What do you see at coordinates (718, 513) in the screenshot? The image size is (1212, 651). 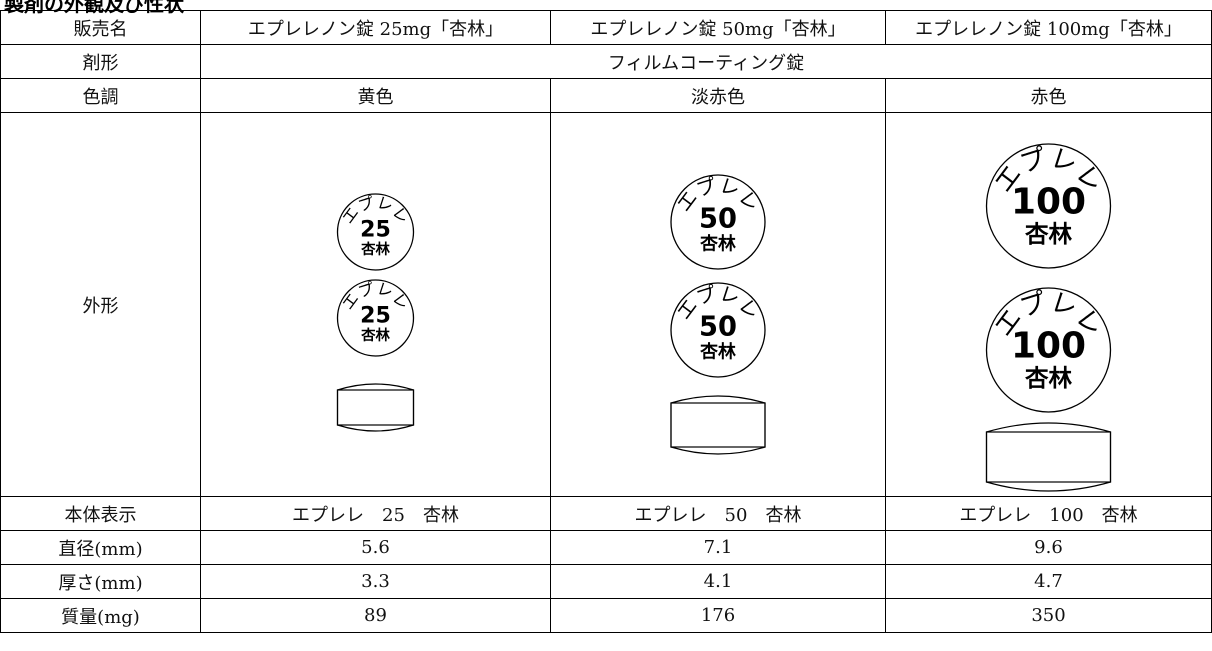 I see `cell: エプレレ 50 杏林` at bounding box center [718, 513].